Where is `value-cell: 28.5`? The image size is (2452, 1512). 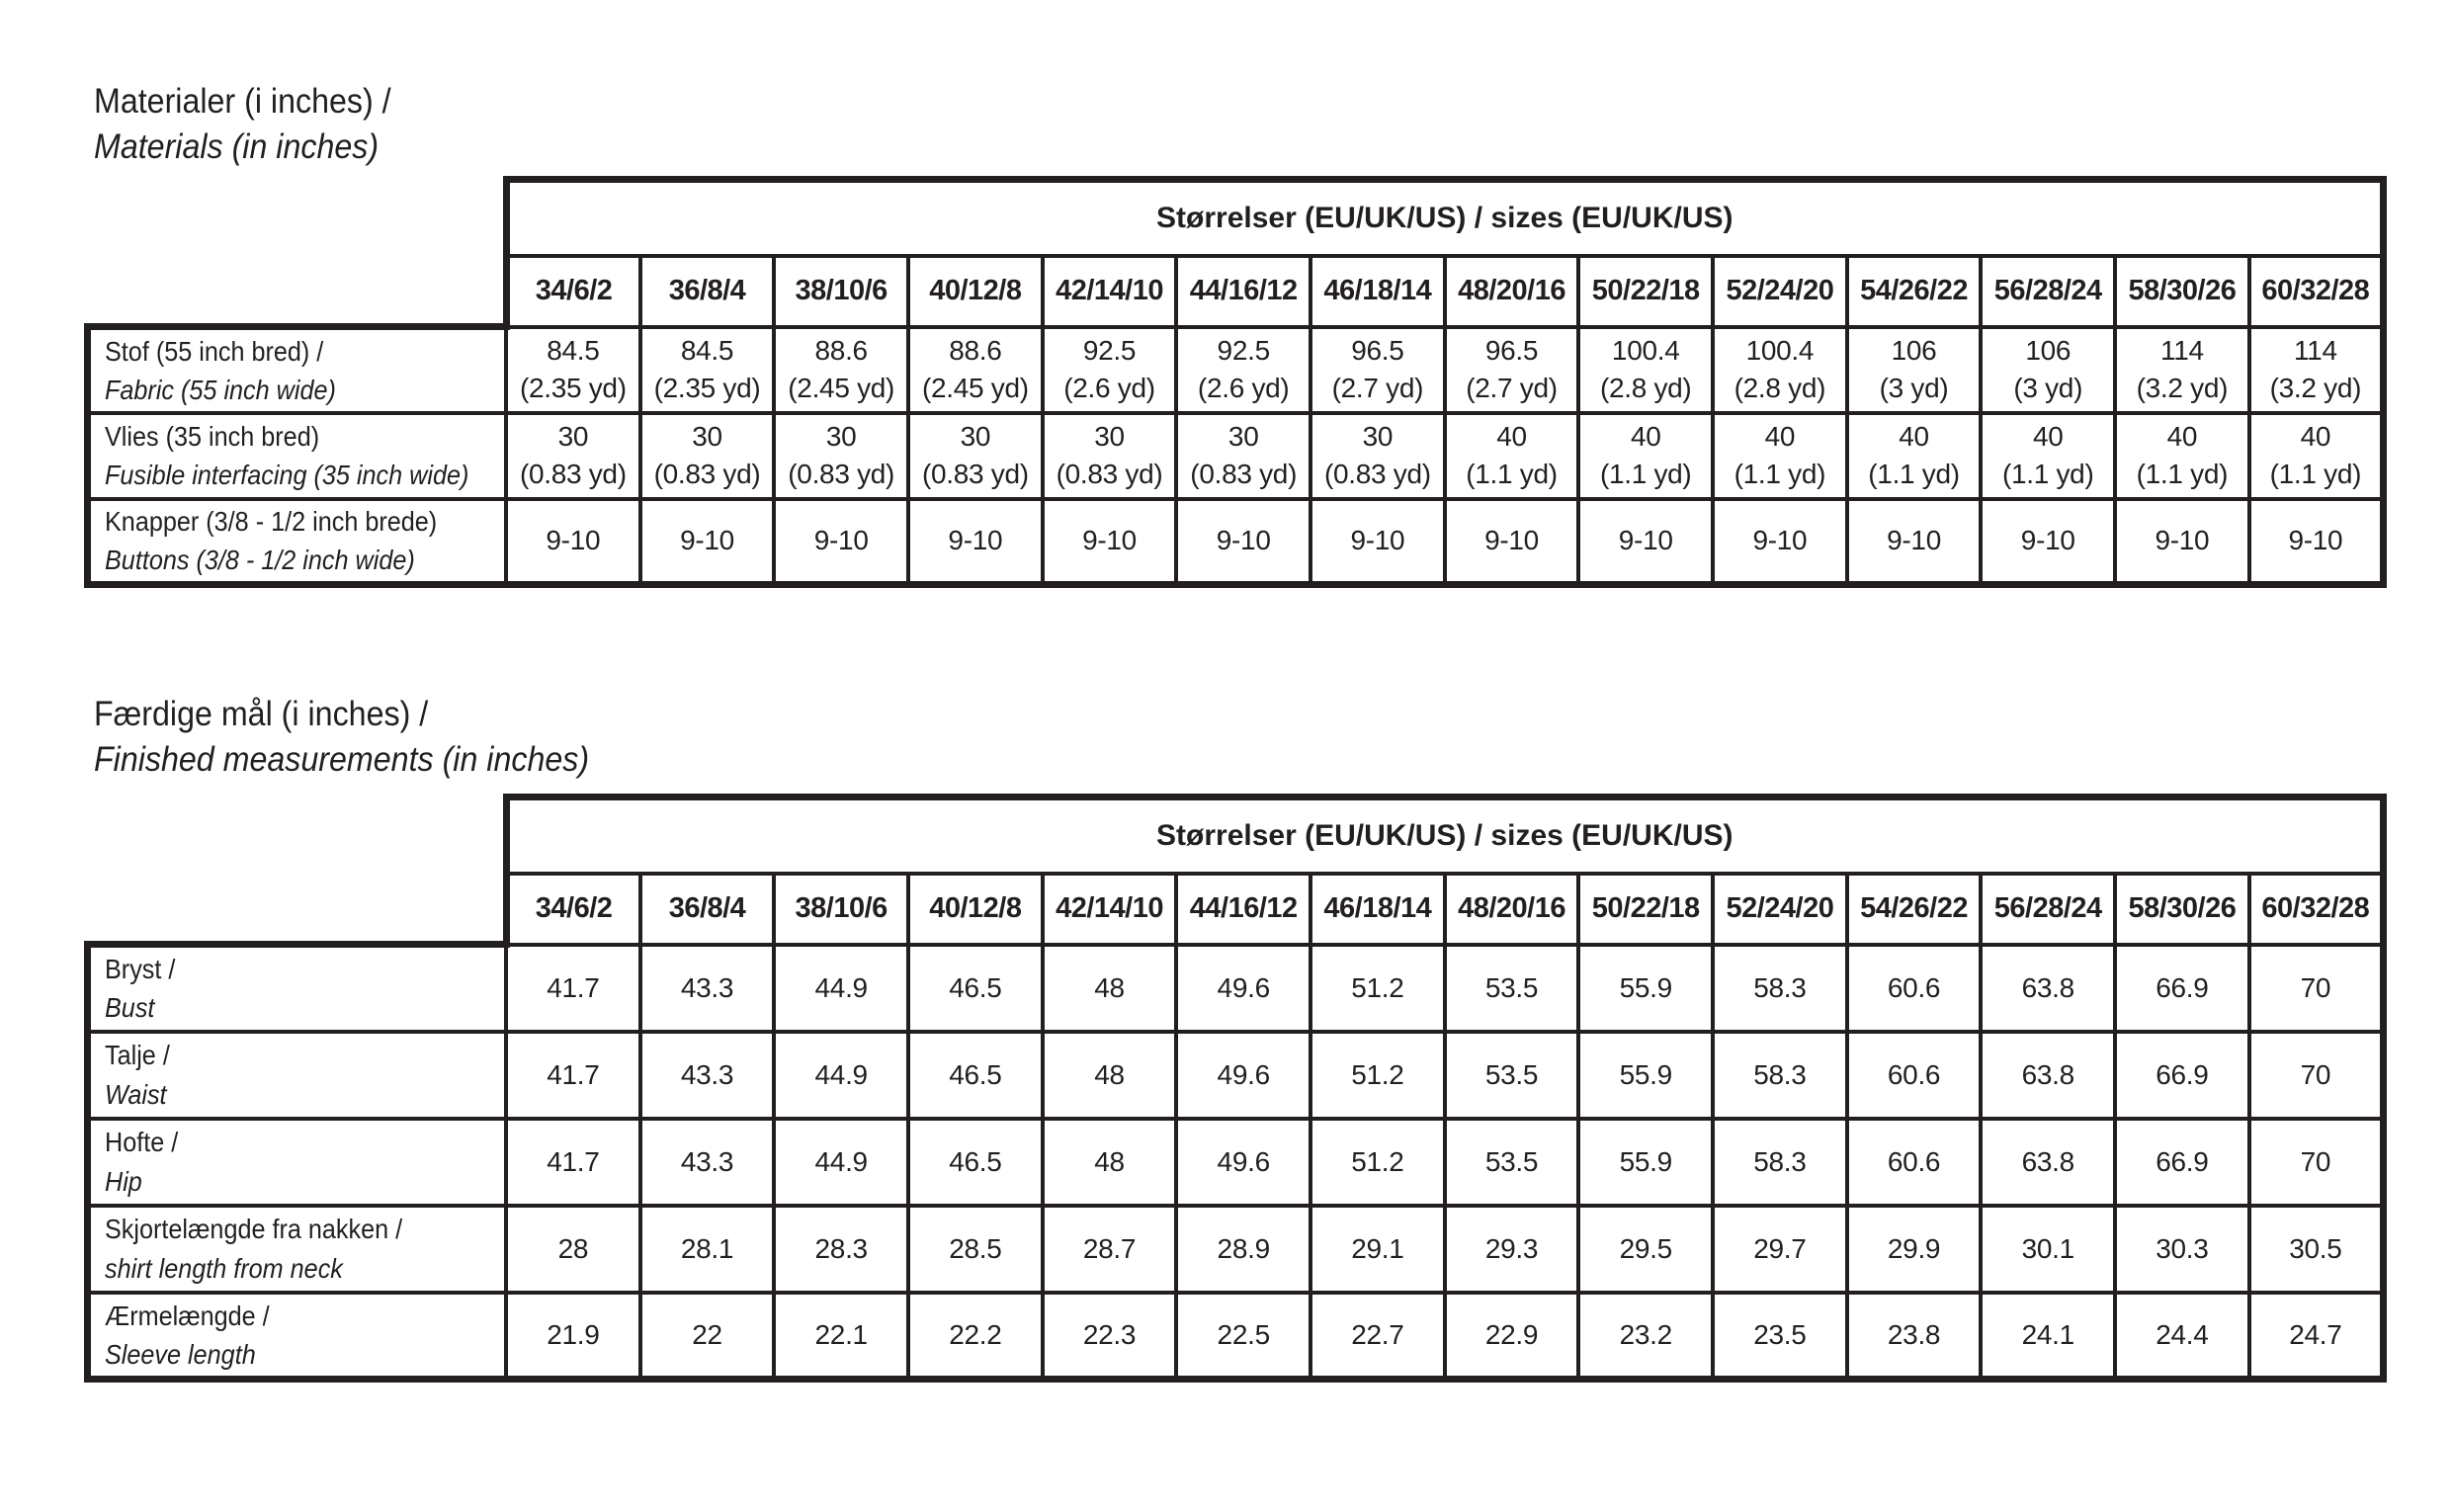
value-cell: 28.5 is located at coordinates (975, 1249).